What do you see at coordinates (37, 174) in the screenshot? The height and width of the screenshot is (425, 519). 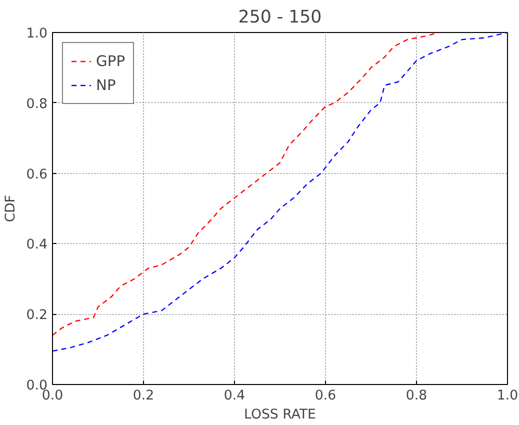 I see `y-tick-label: 0.6` at bounding box center [37, 174].